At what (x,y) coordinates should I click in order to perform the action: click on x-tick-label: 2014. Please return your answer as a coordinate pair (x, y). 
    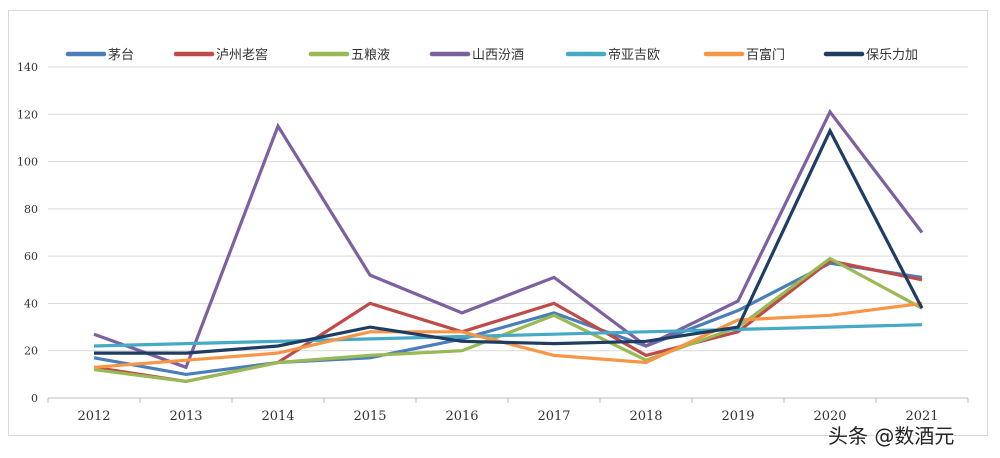
    Looking at the image, I should click on (277, 416).